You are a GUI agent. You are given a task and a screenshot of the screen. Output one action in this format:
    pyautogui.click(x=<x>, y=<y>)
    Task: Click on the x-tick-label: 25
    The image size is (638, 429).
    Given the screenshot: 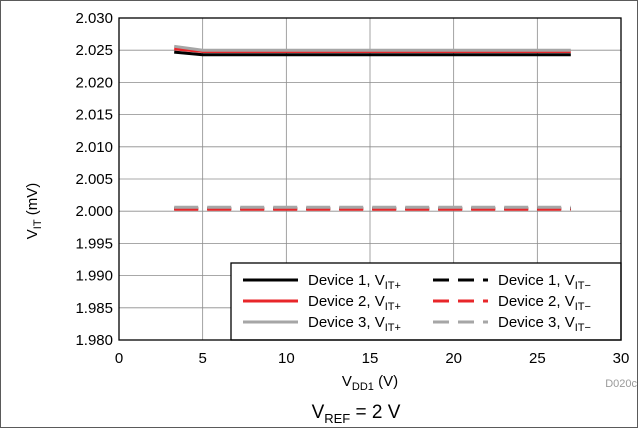 What is the action you would take?
    pyautogui.click(x=537, y=358)
    